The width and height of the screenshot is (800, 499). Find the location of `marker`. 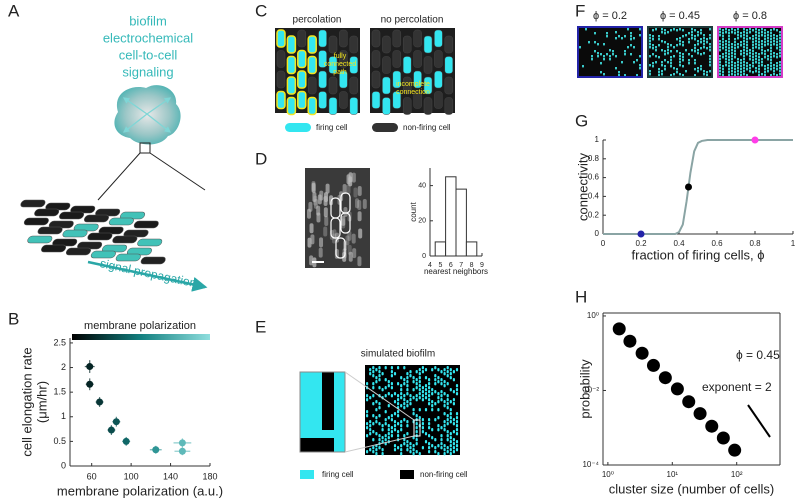

marker is located at coordinates (755, 140).